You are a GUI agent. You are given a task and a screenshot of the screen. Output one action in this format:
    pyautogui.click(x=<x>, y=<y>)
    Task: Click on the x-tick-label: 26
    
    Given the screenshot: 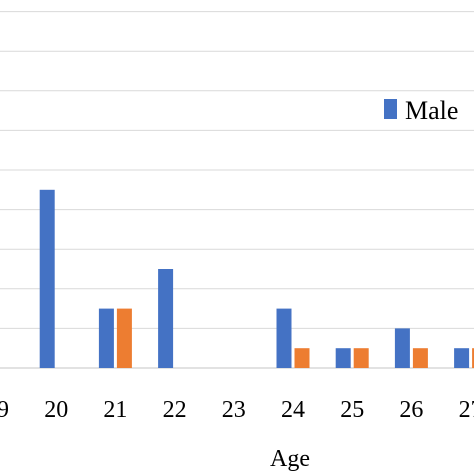 What is the action you would take?
    pyautogui.click(x=411, y=410)
    